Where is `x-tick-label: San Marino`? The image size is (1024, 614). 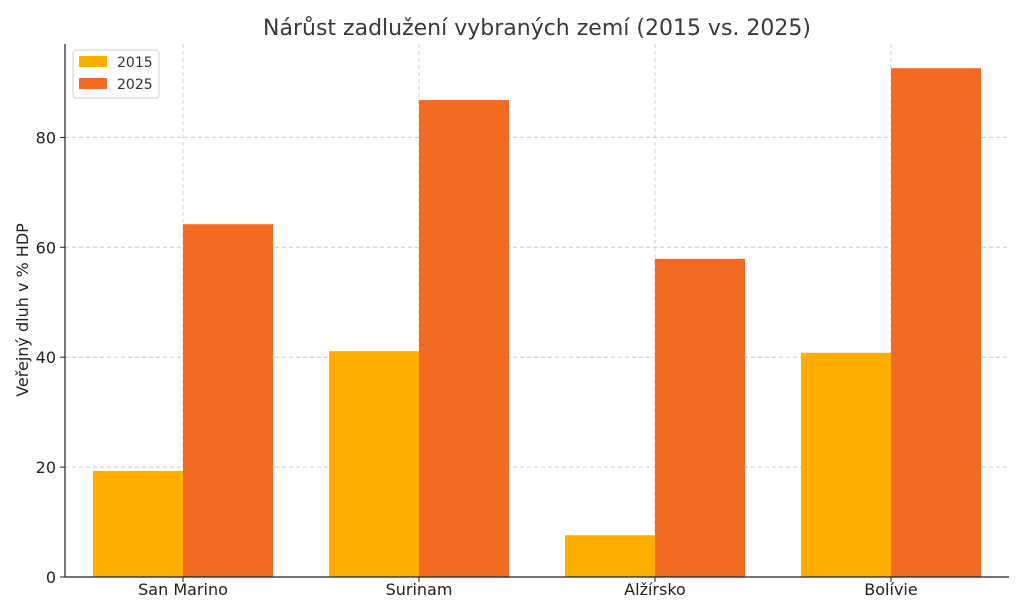
x-tick-label: San Marino is located at coordinates (183, 589).